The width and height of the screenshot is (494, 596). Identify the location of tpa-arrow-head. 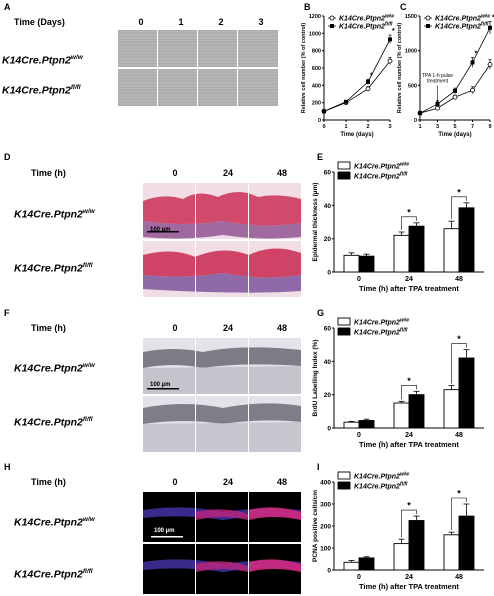
(437, 102).